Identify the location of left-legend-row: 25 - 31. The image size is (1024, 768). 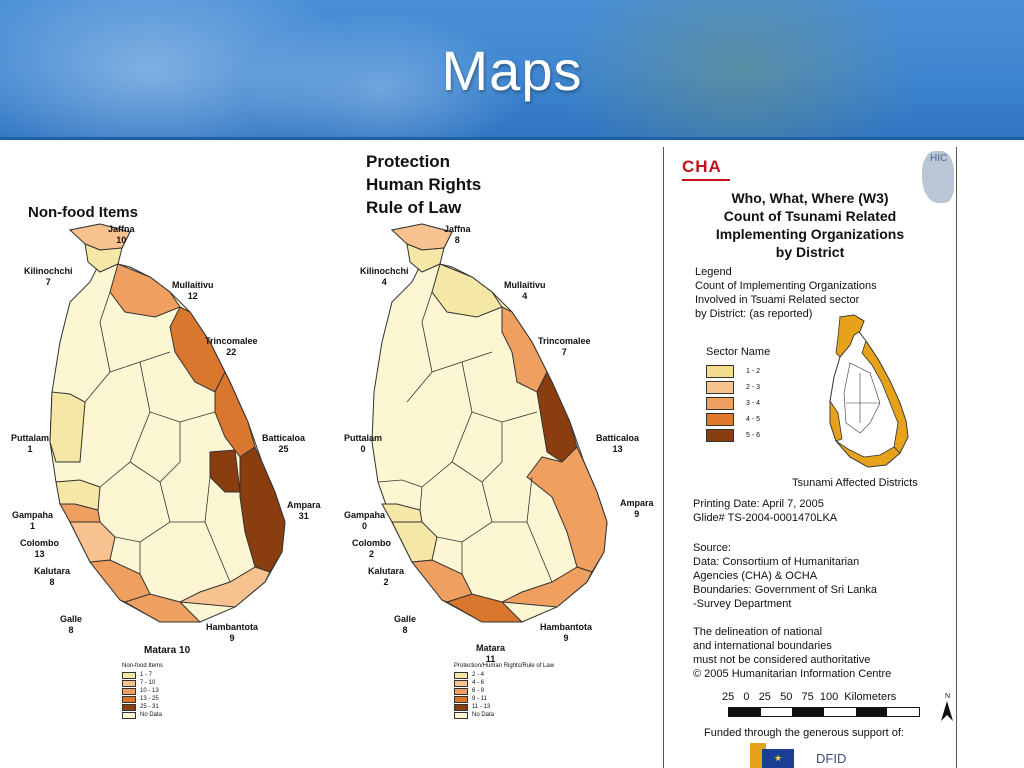
(142, 707).